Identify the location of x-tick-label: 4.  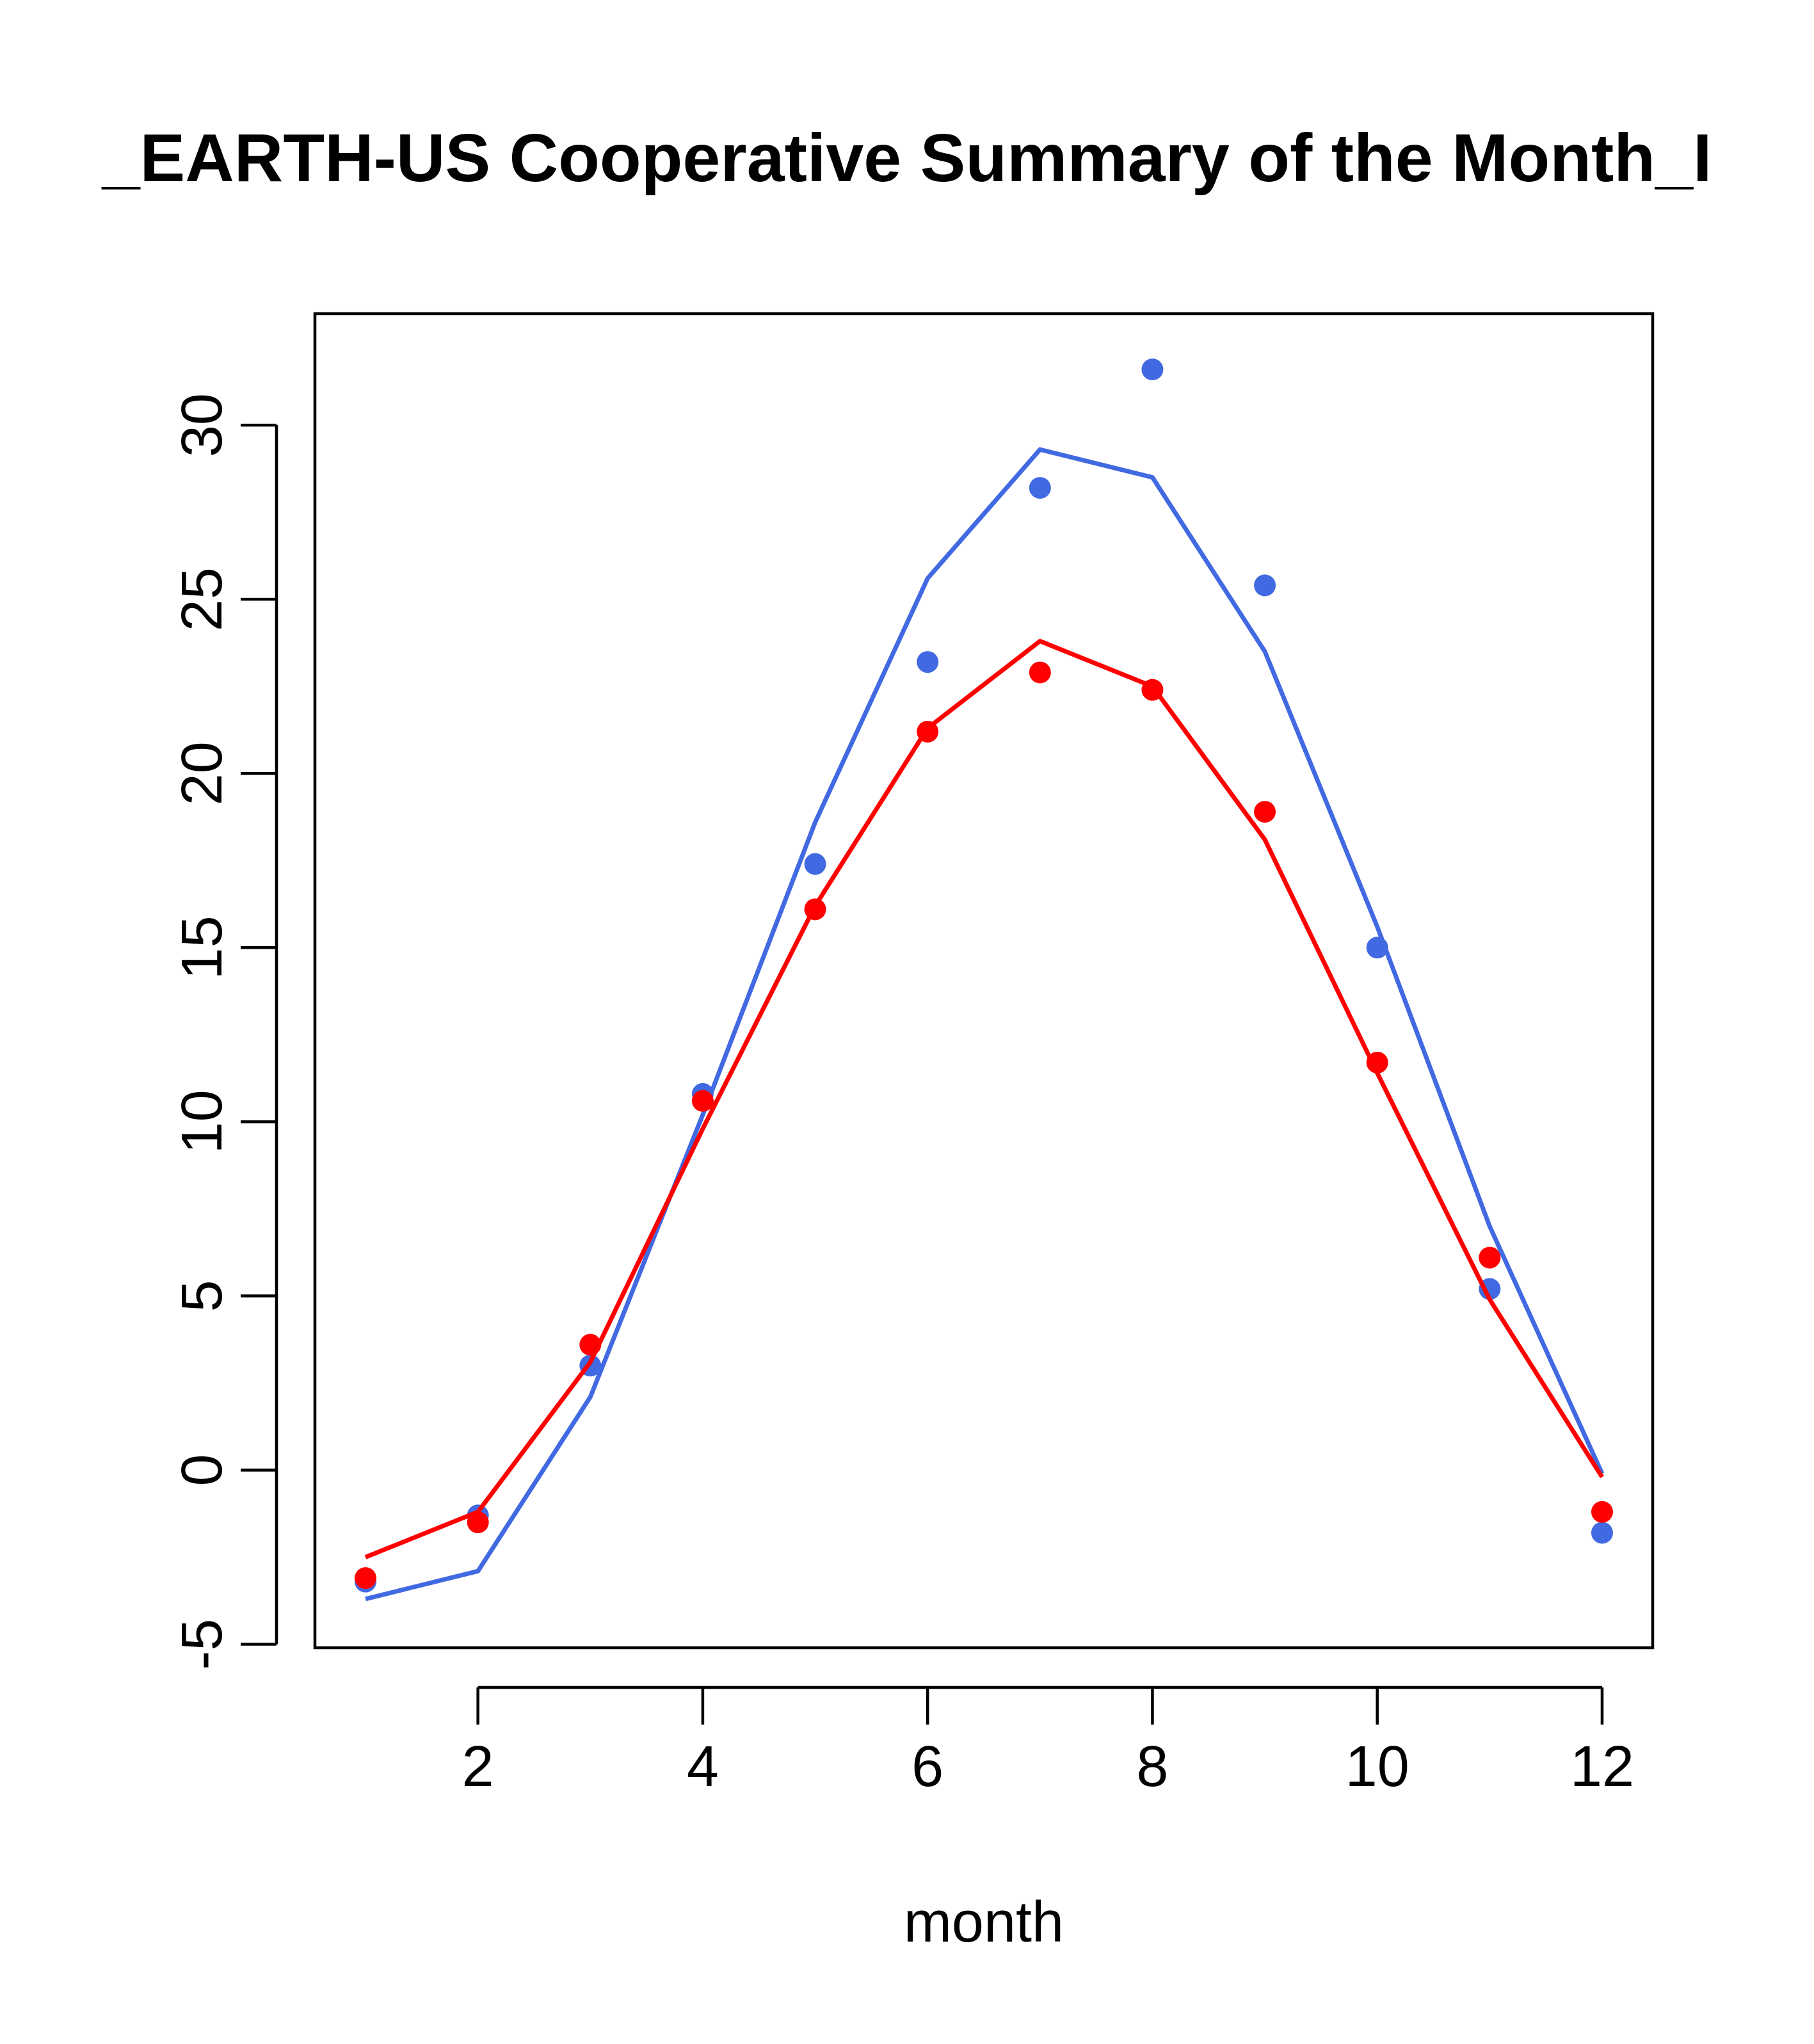
(703, 1767).